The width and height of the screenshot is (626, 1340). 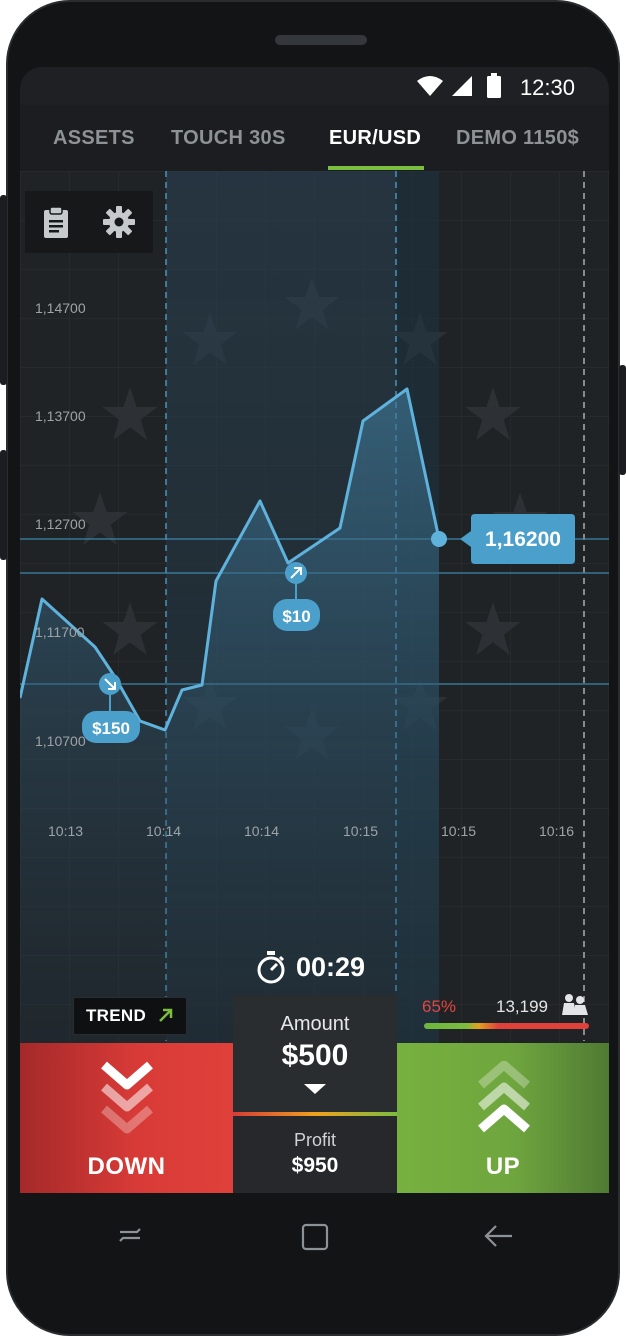 What do you see at coordinates (127, 1097) in the screenshot?
I see `chevrons-down-icon` at bounding box center [127, 1097].